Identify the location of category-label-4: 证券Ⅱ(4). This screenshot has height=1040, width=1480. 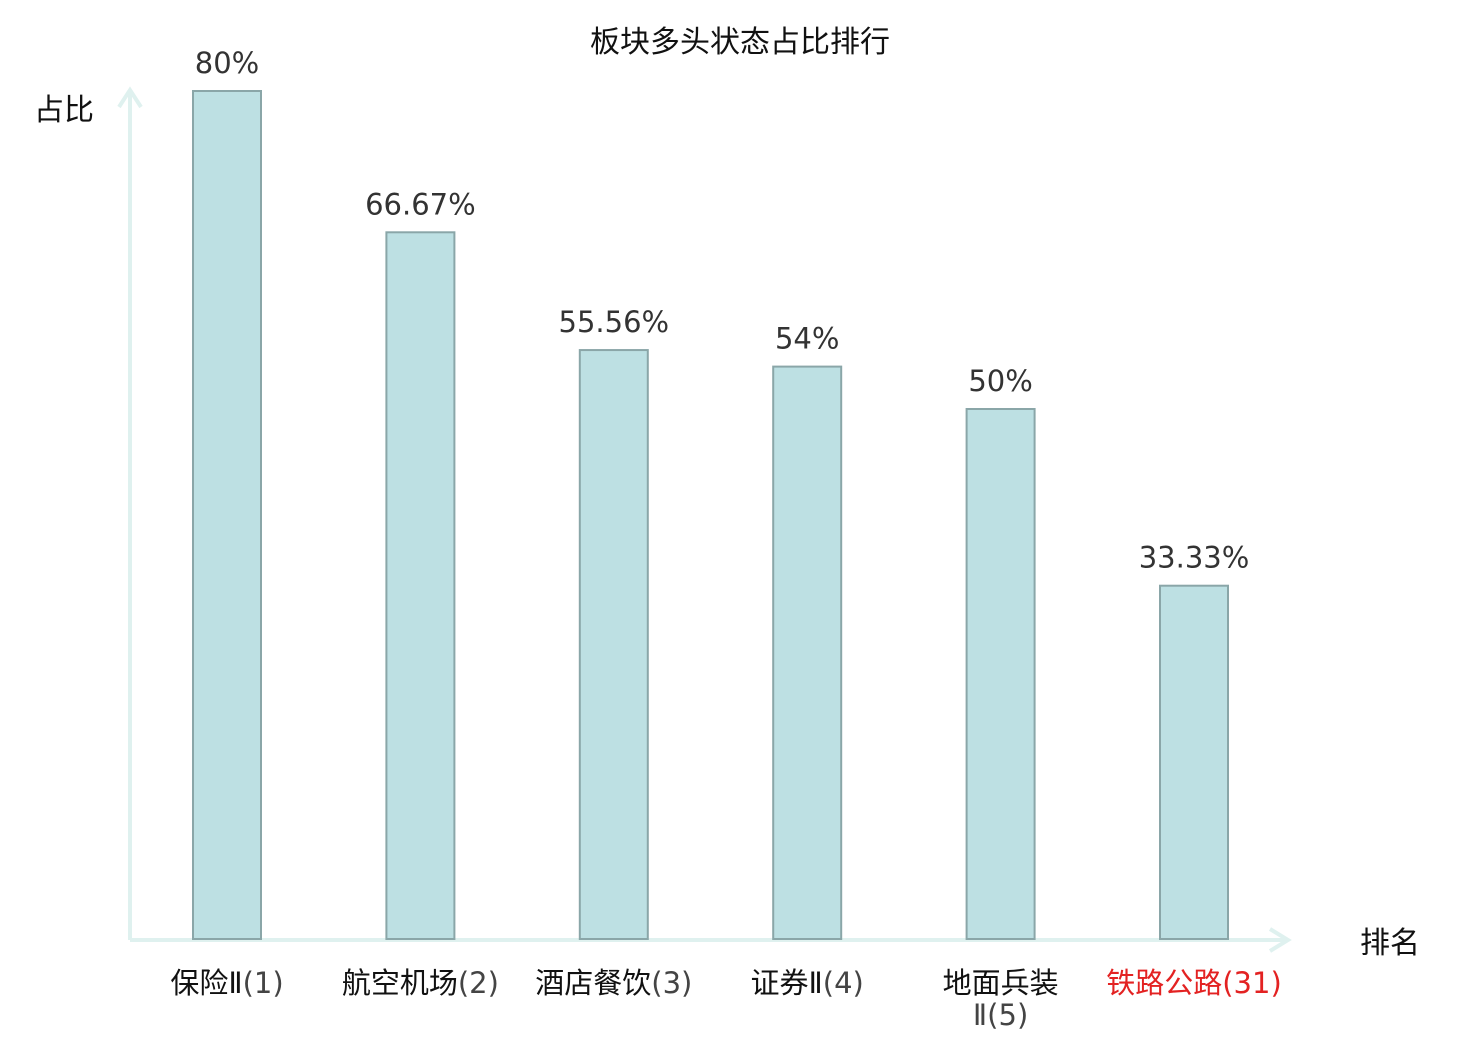
(807, 983).